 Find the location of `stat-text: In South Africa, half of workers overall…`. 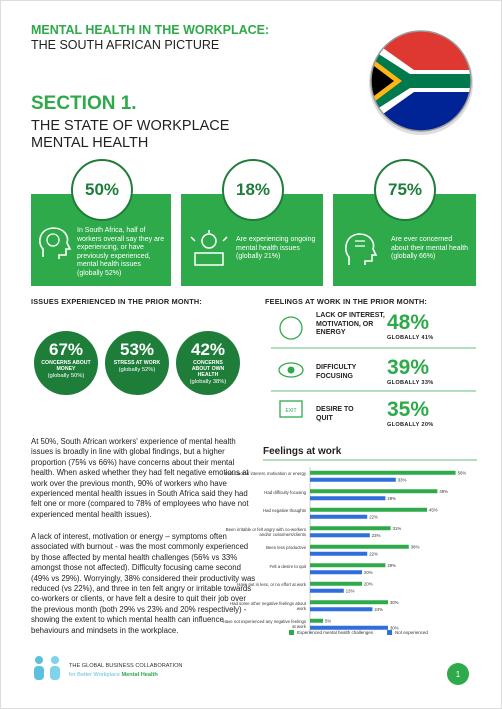

stat-text: In South Africa, half of workers overall… is located at coordinates (121, 252).